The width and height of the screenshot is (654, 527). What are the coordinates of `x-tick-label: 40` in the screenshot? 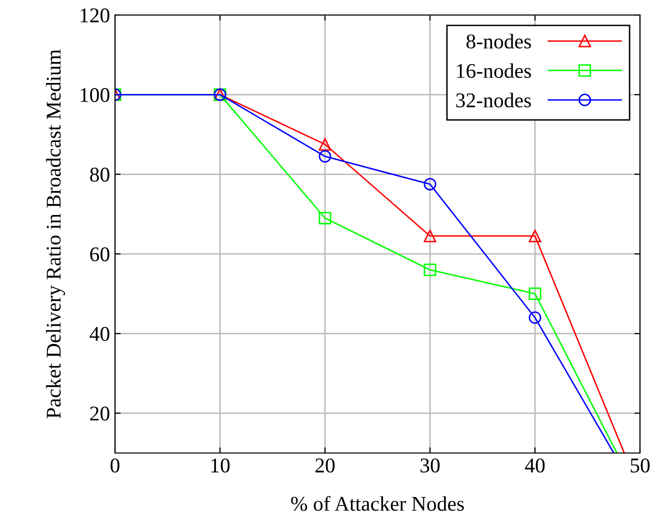 It's located at (534, 465).